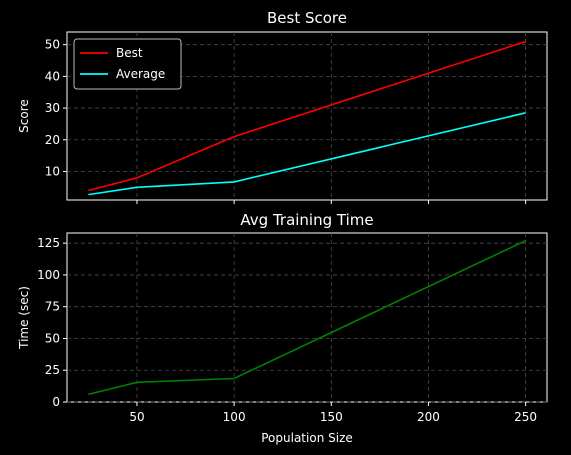  Describe the element at coordinates (24, 318) in the screenshot. I see `chart-1-ylabel: Time (sec)` at that location.